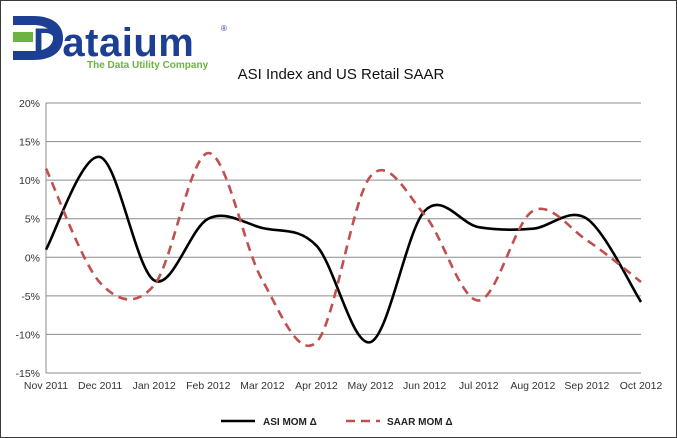  Describe the element at coordinates (424, 386) in the screenshot. I see `x-tick-label: Jun 2012` at that location.